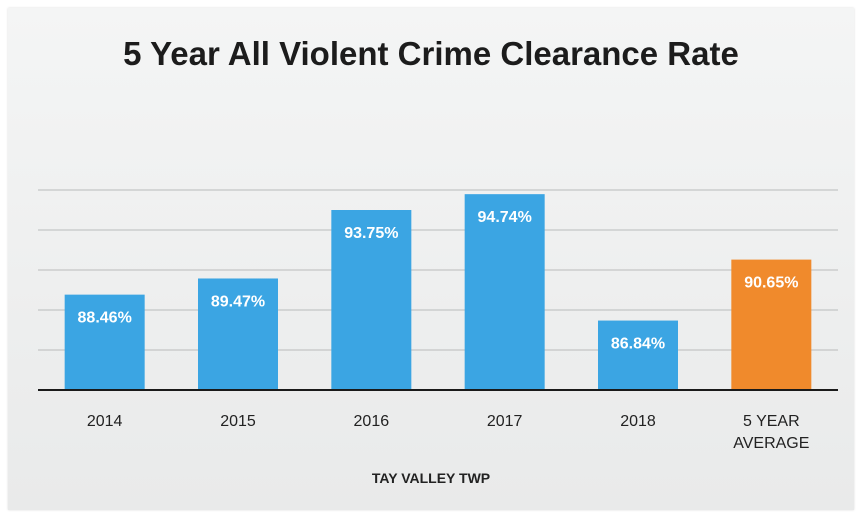  I want to click on data-label: 93.75%, so click(371, 233).